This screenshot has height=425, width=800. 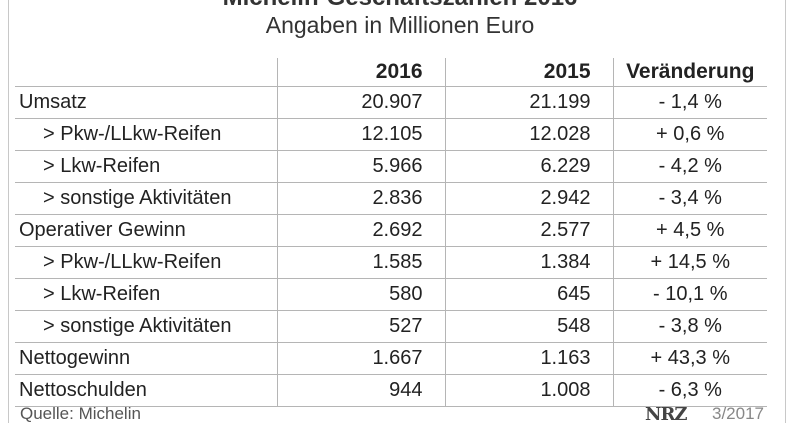 What do you see at coordinates (528, 326) in the screenshot?
I see `value-2015: 548` at bounding box center [528, 326].